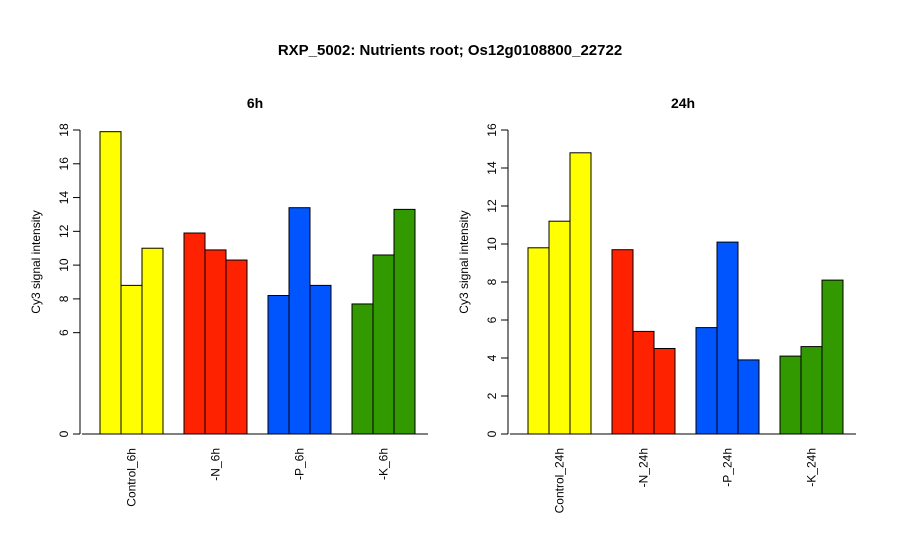 The width and height of the screenshot is (900, 550). What do you see at coordinates (492, 357) in the screenshot?
I see `y-tick-label: 4` at bounding box center [492, 357].